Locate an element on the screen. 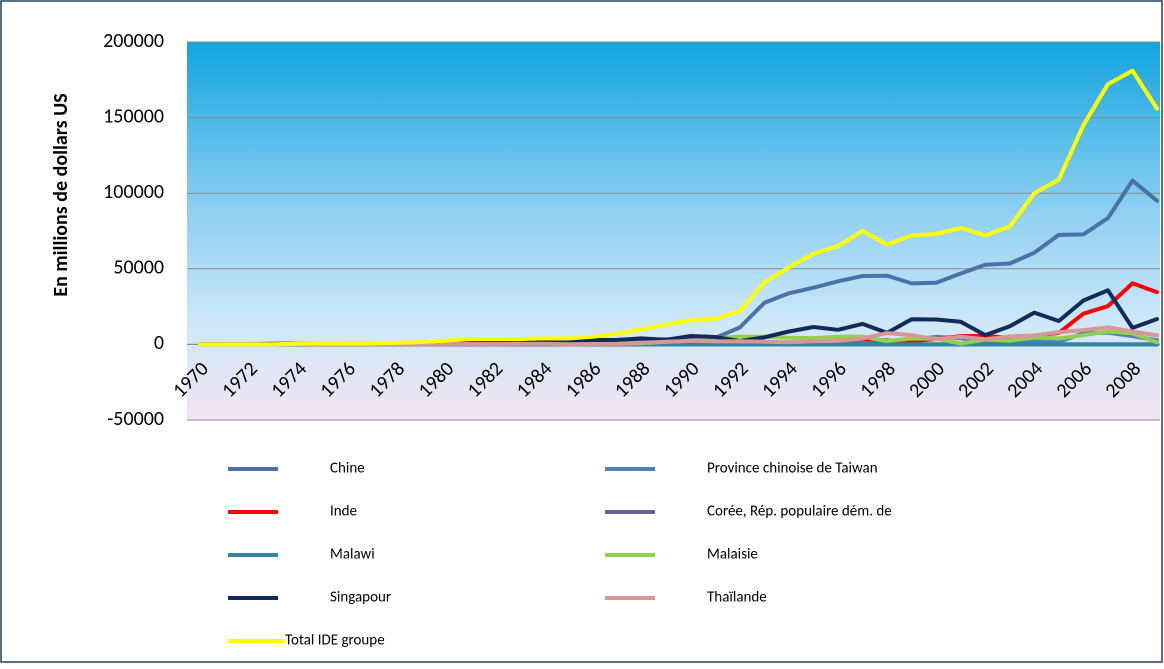 The height and width of the screenshot is (669, 1164). y-tick-label: 200000 is located at coordinates (133, 41).